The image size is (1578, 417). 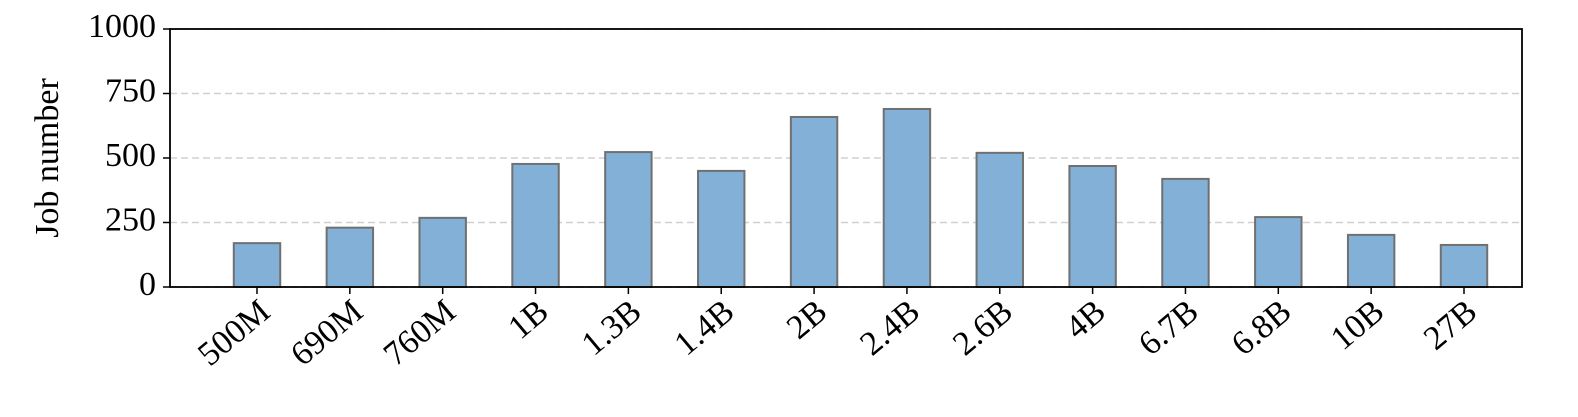 I want to click on x-tick-label: 27B, so click(x=1450, y=325).